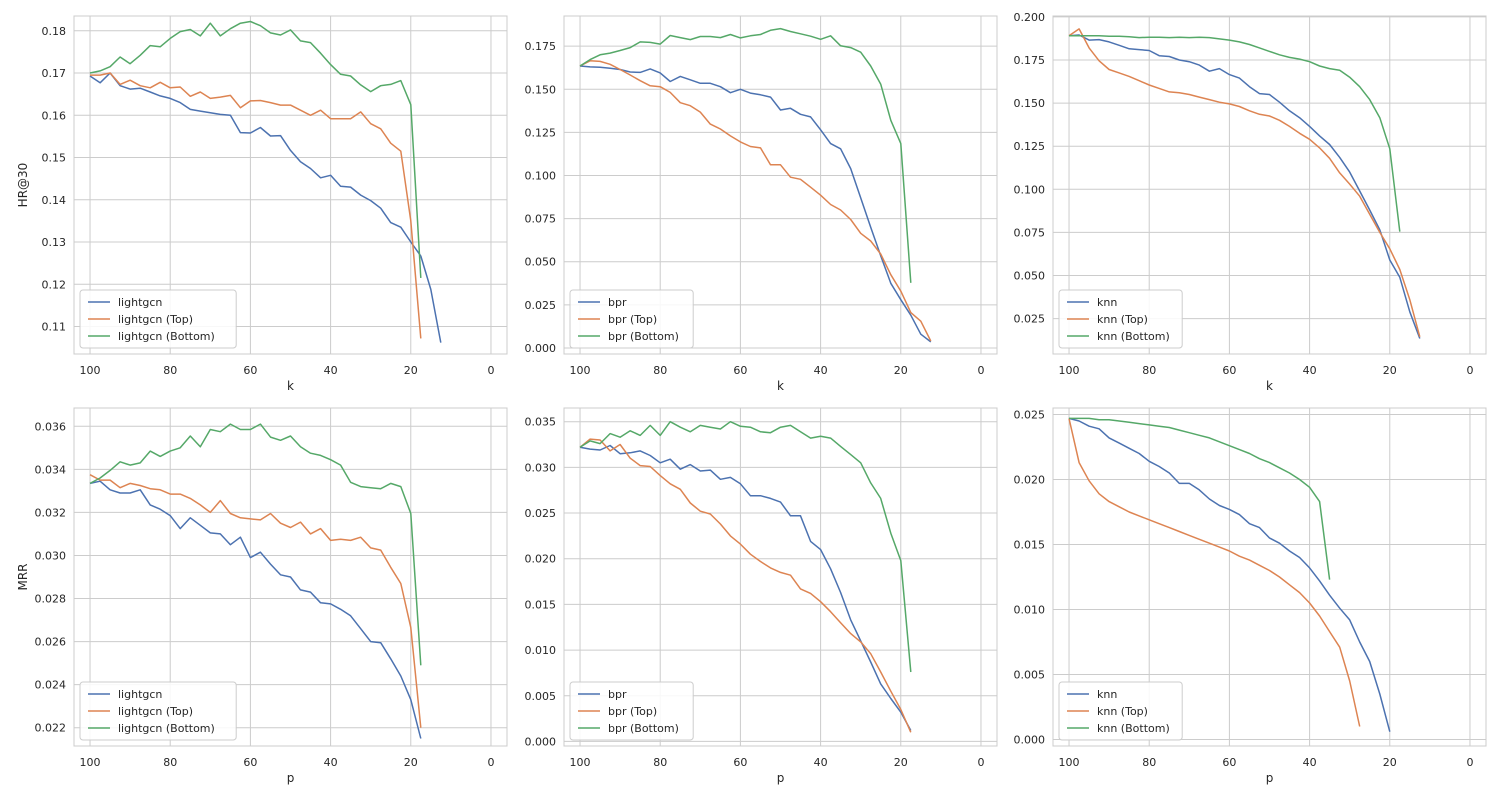 The height and width of the screenshot is (800, 1500). What do you see at coordinates (1133, 728) in the screenshot?
I see `legend-entry: knn (Bottom)` at bounding box center [1133, 728].